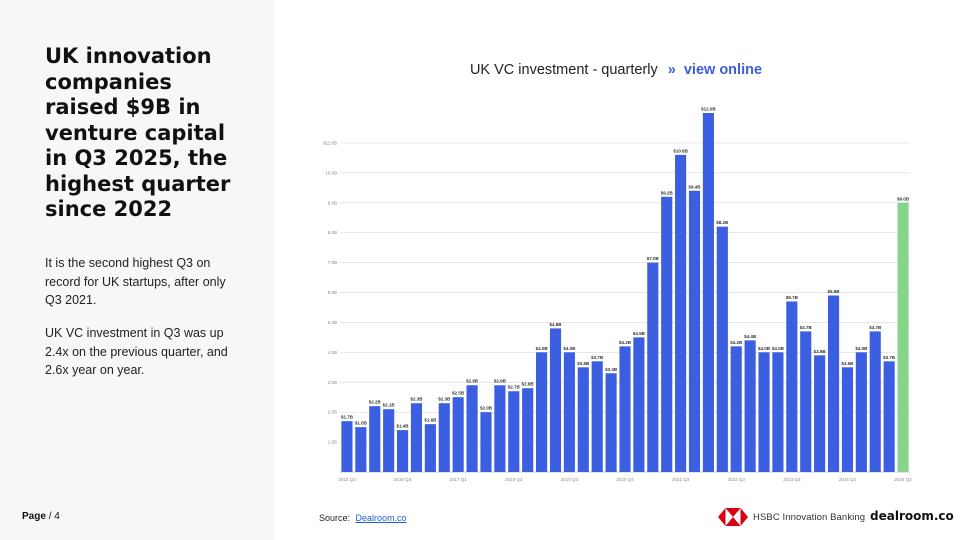  I want to click on data-label: $3.3B, so click(611, 369).